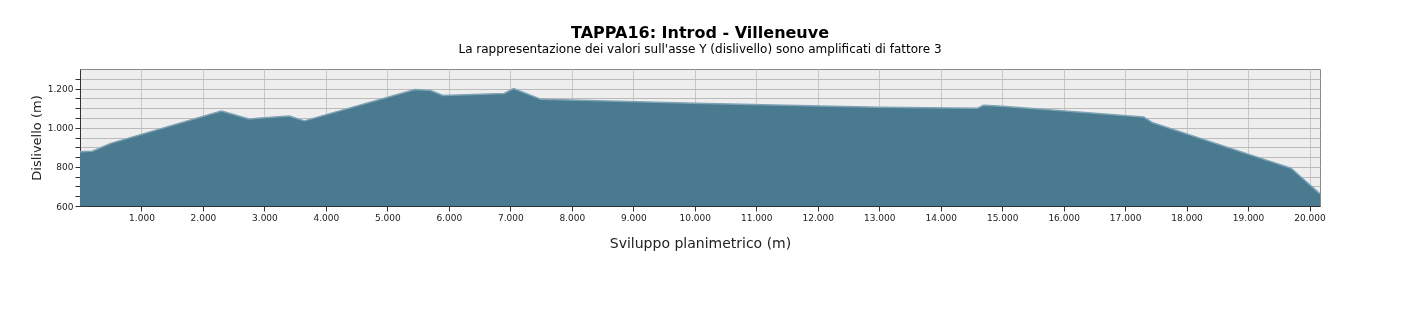 This screenshot has width=1424, height=327. What do you see at coordinates (1310, 217) in the screenshot?
I see `x-tick-label: 20.000` at bounding box center [1310, 217].